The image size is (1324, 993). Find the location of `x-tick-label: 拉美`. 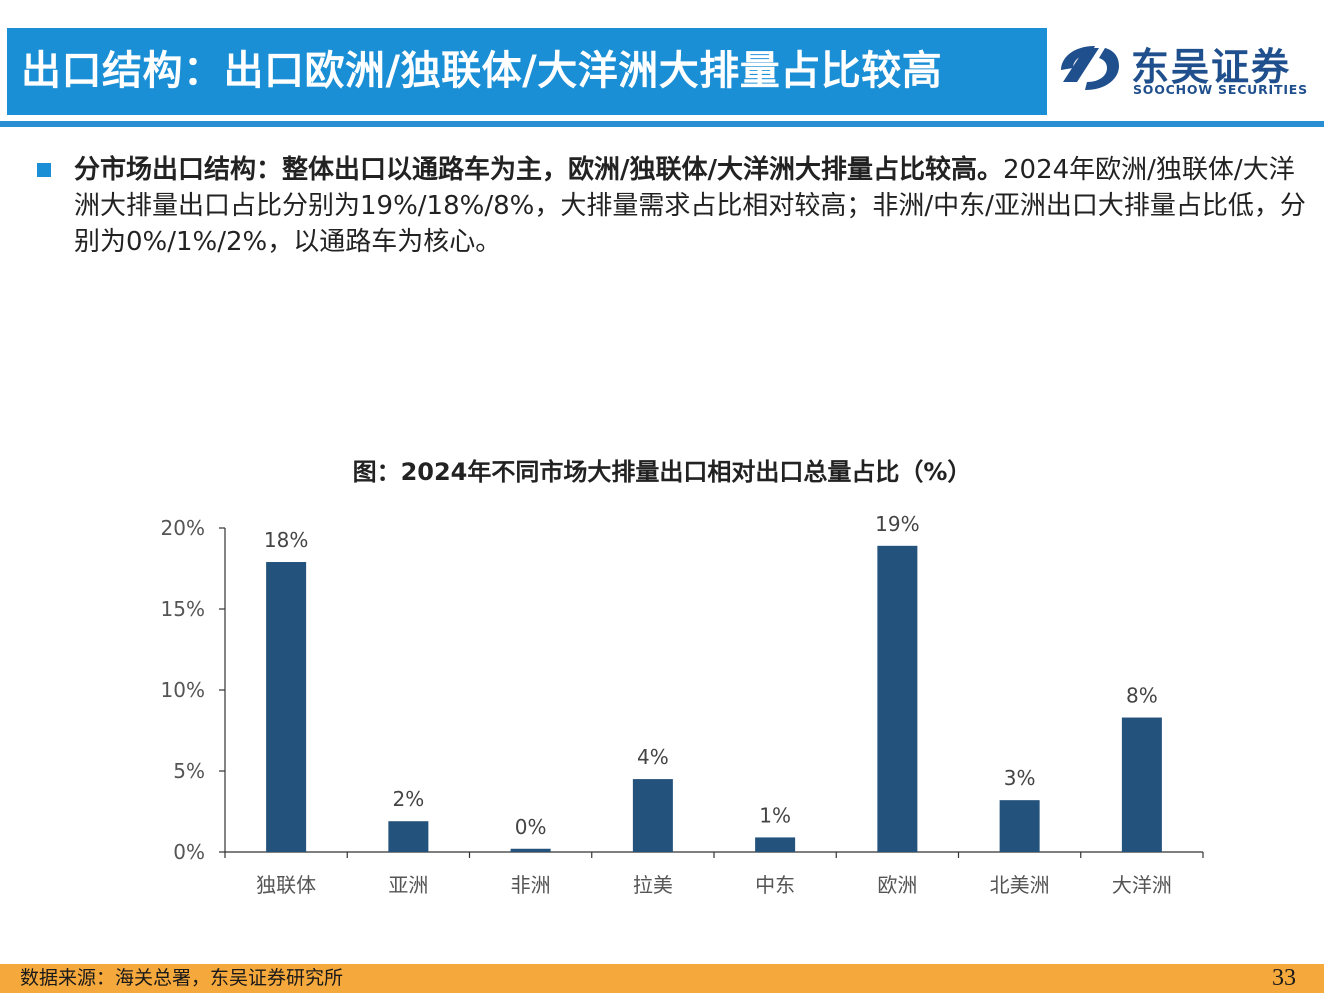

x-tick-label: 拉美 is located at coordinates (653, 885).